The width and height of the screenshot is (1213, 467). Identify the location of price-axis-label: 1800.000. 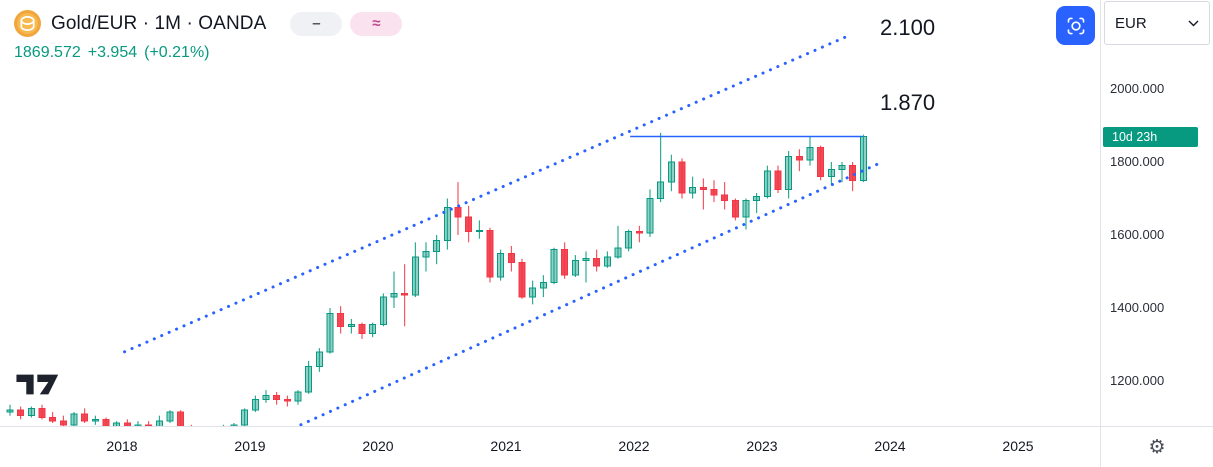
(1137, 161).